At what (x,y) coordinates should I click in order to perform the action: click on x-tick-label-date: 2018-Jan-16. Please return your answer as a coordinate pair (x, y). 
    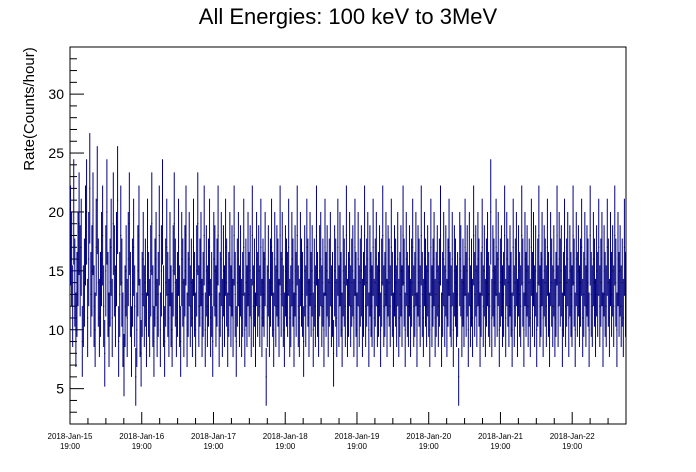
    Looking at the image, I should click on (141, 436).